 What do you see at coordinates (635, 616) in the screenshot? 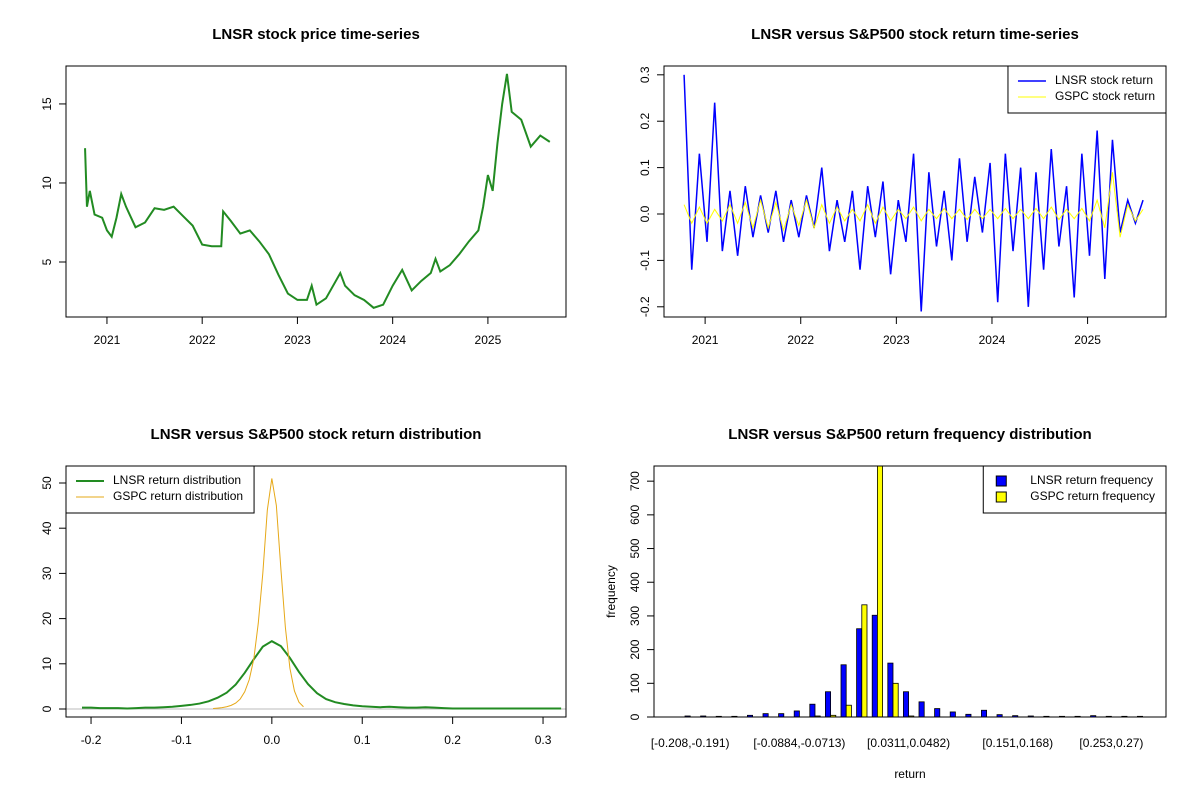
I see `y-tick-label: 300` at bounding box center [635, 616].